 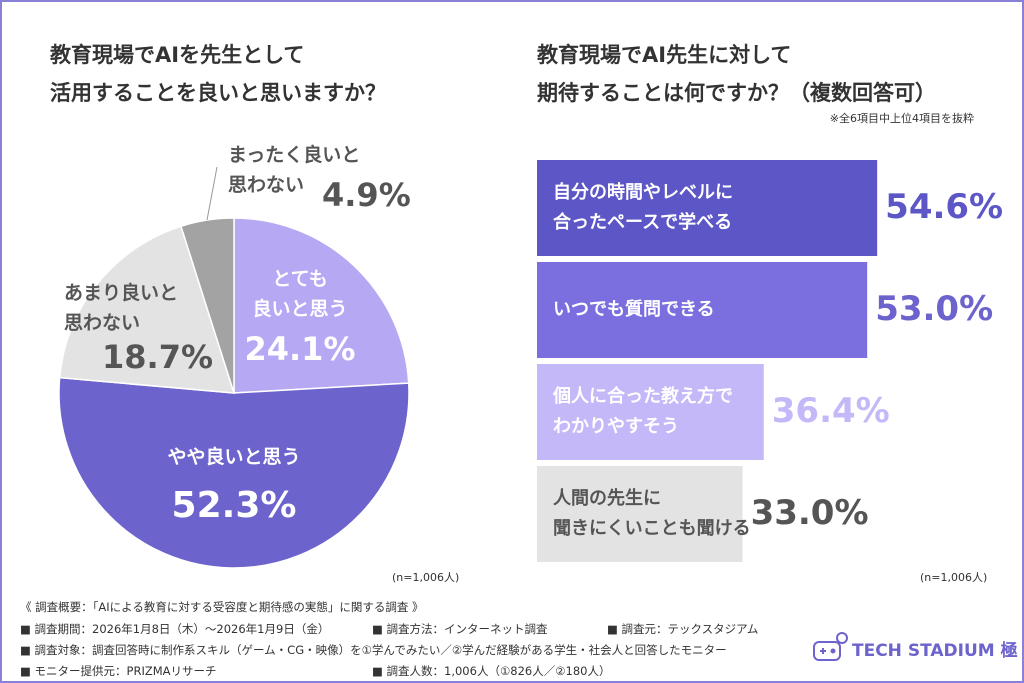 I want to click on bar-label: 人間の先生に 聞きにくいことも聞ける, so click(x=652, y=513).